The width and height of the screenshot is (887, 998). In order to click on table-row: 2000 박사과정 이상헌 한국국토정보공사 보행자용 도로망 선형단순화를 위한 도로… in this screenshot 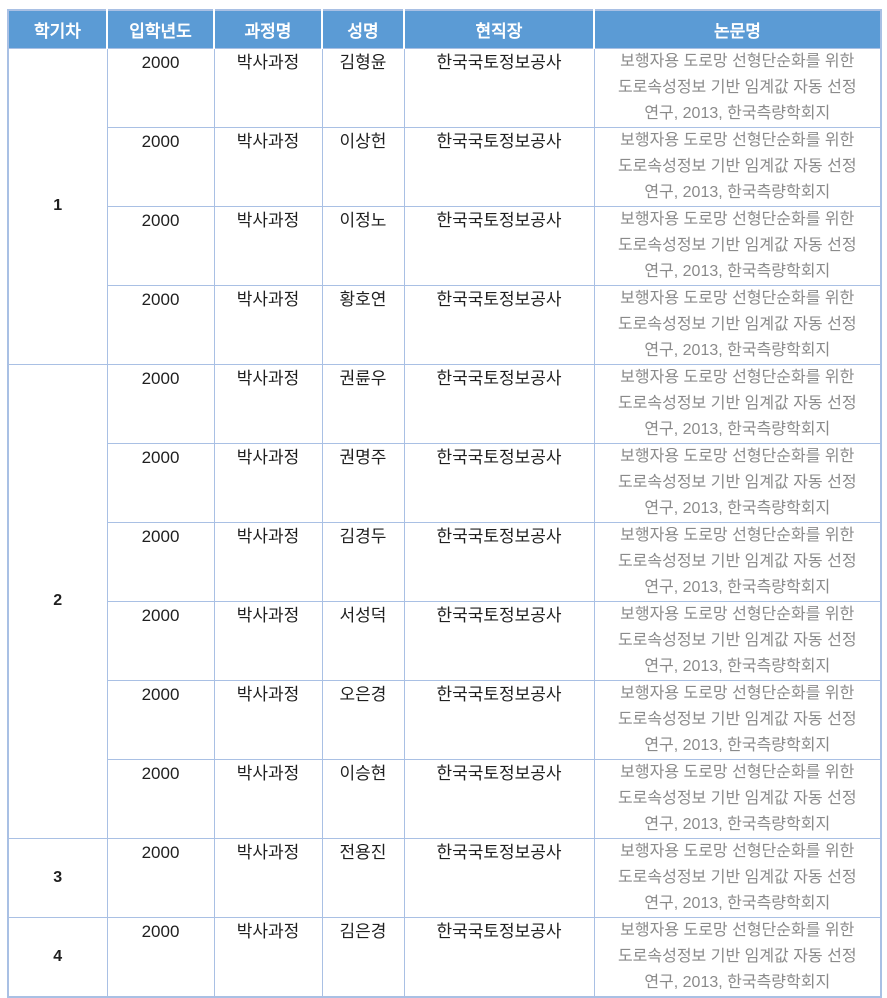, I will do `click(445, 166)`.